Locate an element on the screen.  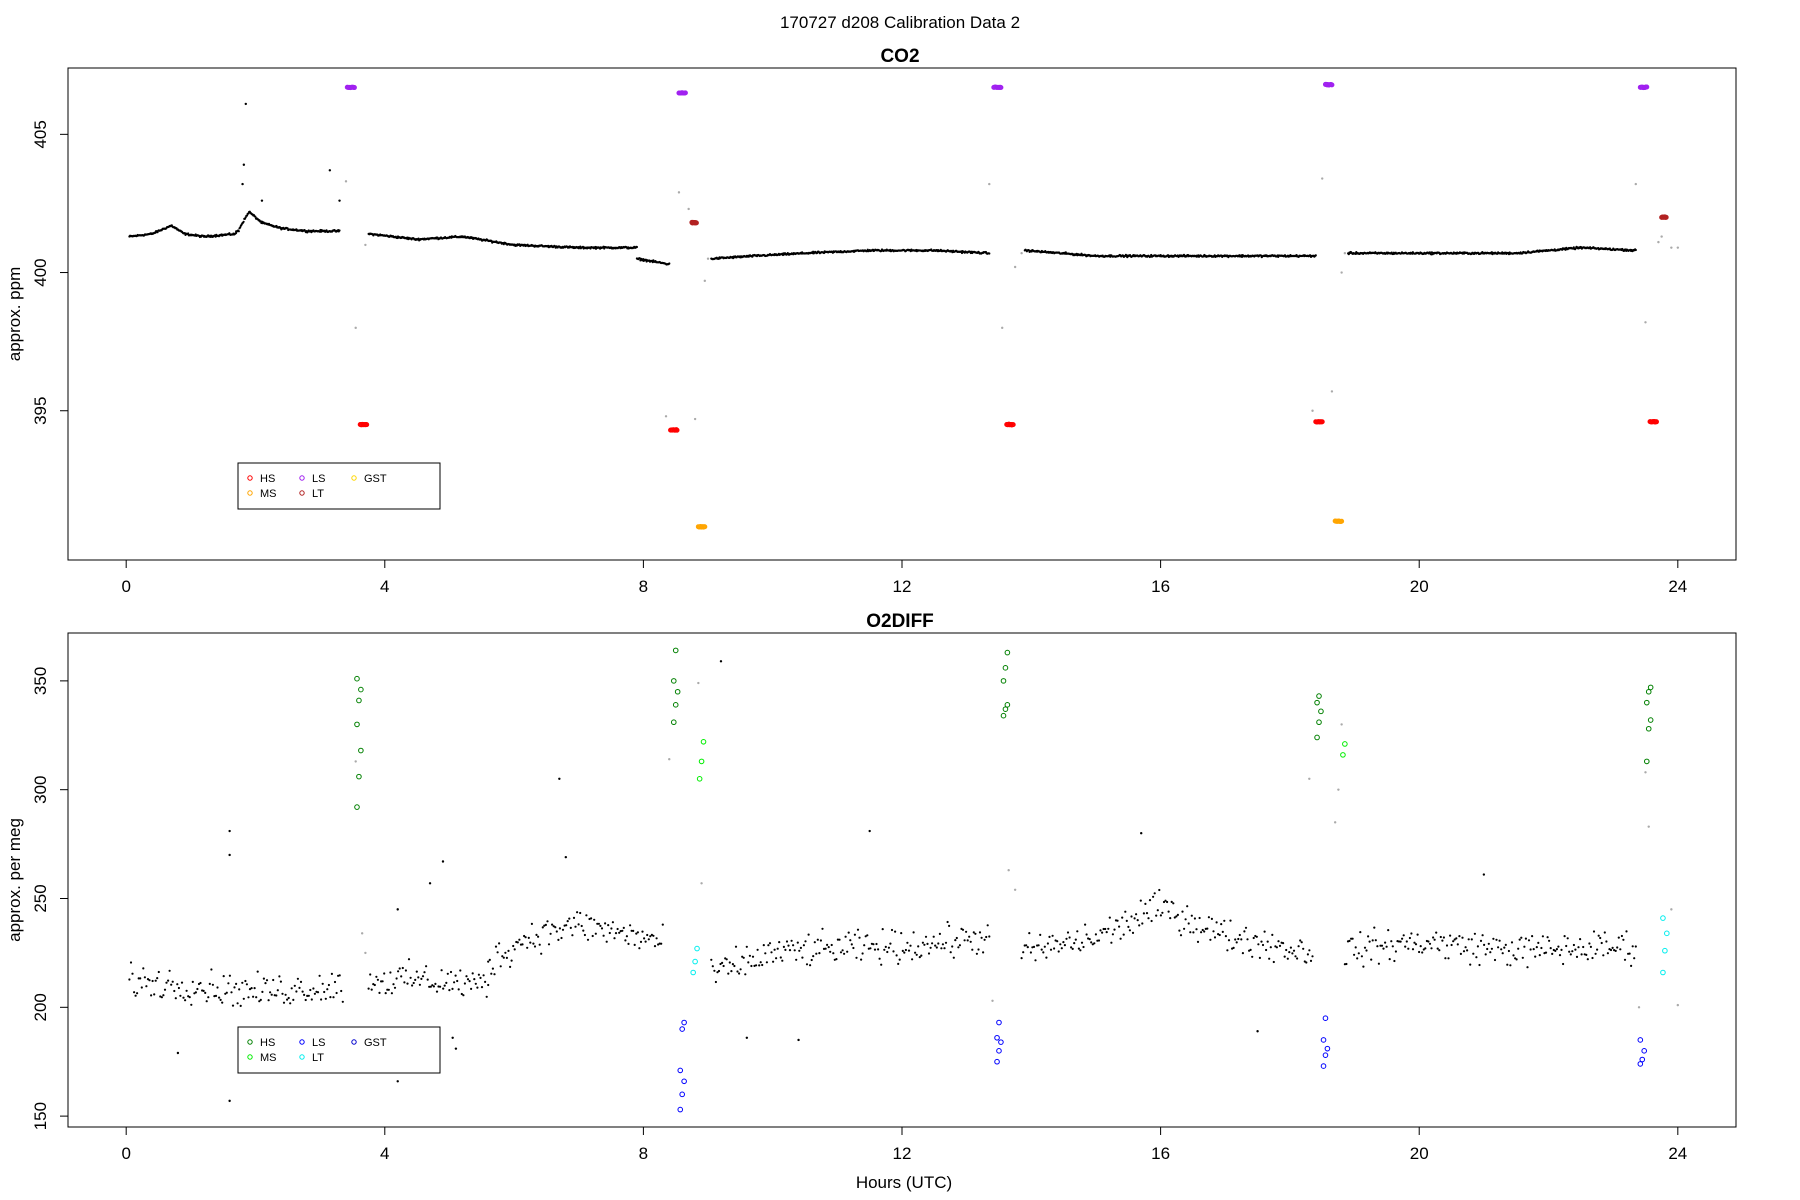
o2diff-y-axis-label: approx. per meg is located at coordinates (14, 880).